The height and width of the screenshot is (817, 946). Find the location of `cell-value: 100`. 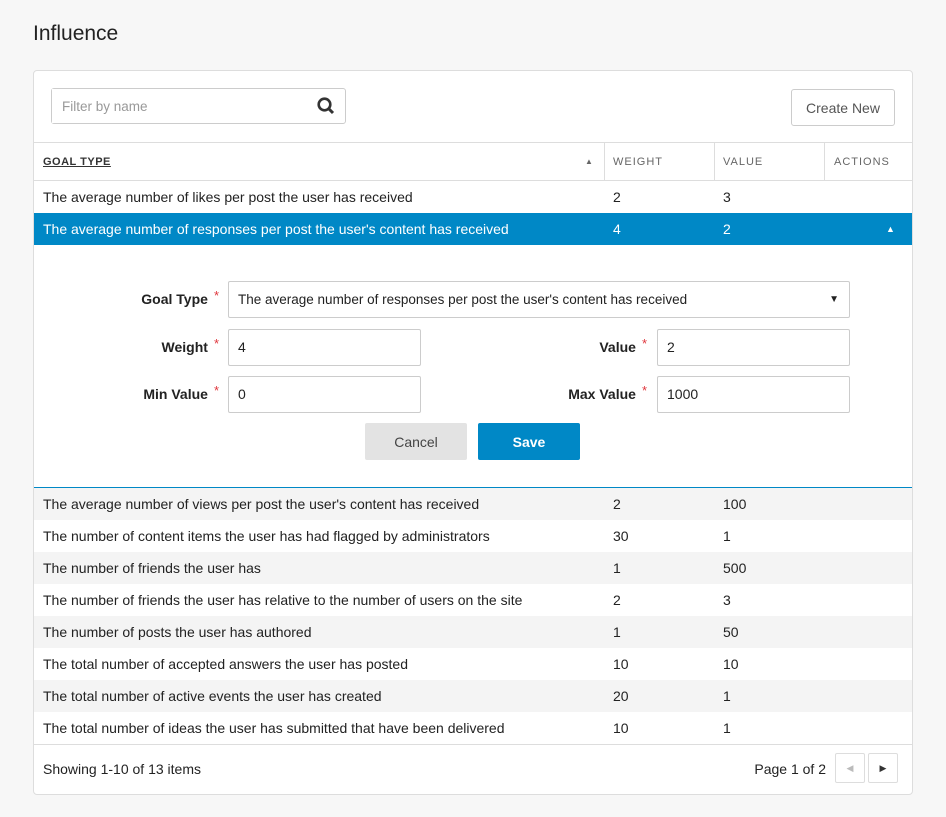

cell-value: 100 is located at coordinates (735, 504).